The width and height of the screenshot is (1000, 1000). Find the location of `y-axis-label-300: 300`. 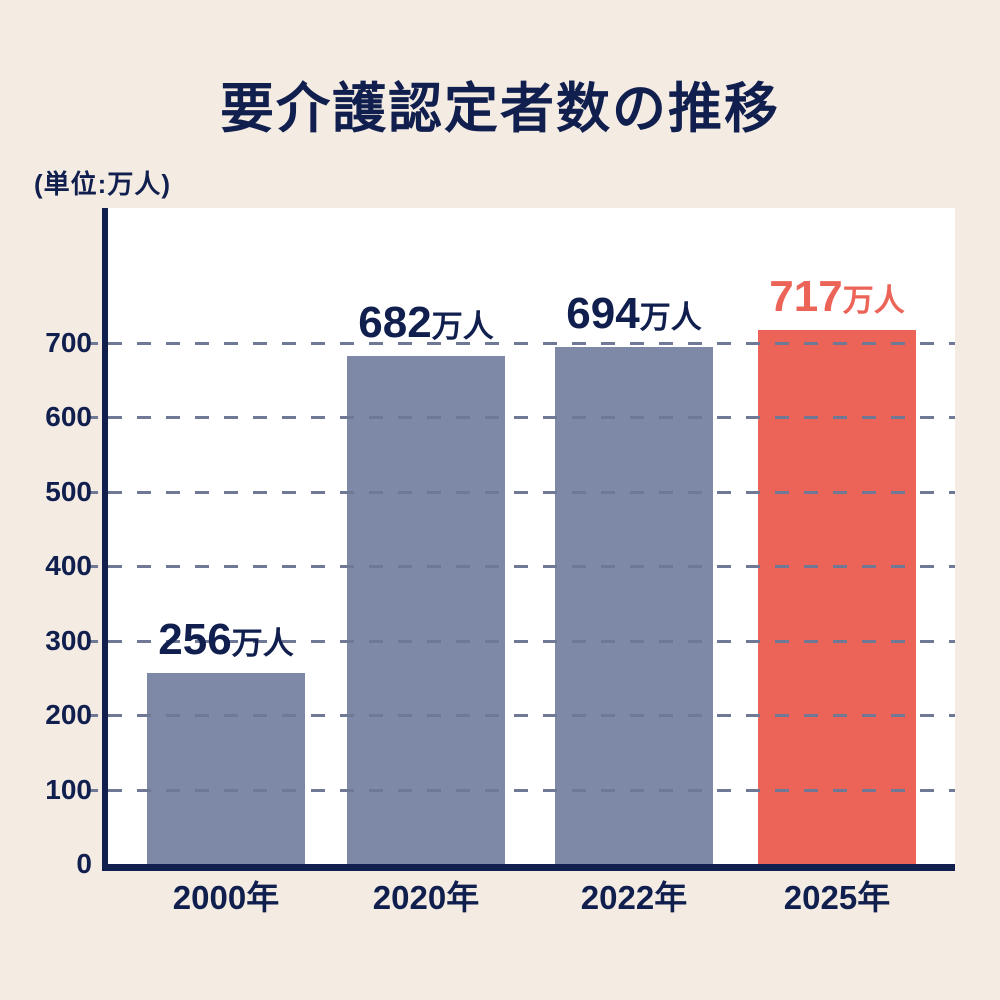

y-axis-label-300: 300 is located at coordinates (68, 640).